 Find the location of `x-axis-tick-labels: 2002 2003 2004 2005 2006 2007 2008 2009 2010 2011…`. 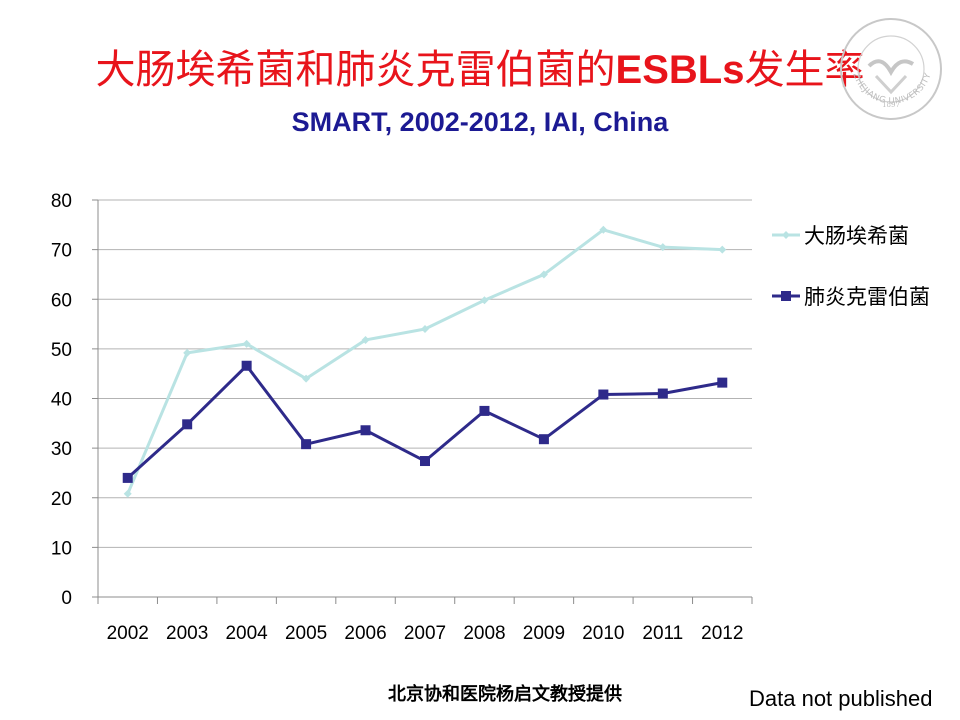

x-axis-tick-labels: 2002 2003 2004 2005 2006 2007 2008 2009 2010 2011… is located at coordinates (425, 633).